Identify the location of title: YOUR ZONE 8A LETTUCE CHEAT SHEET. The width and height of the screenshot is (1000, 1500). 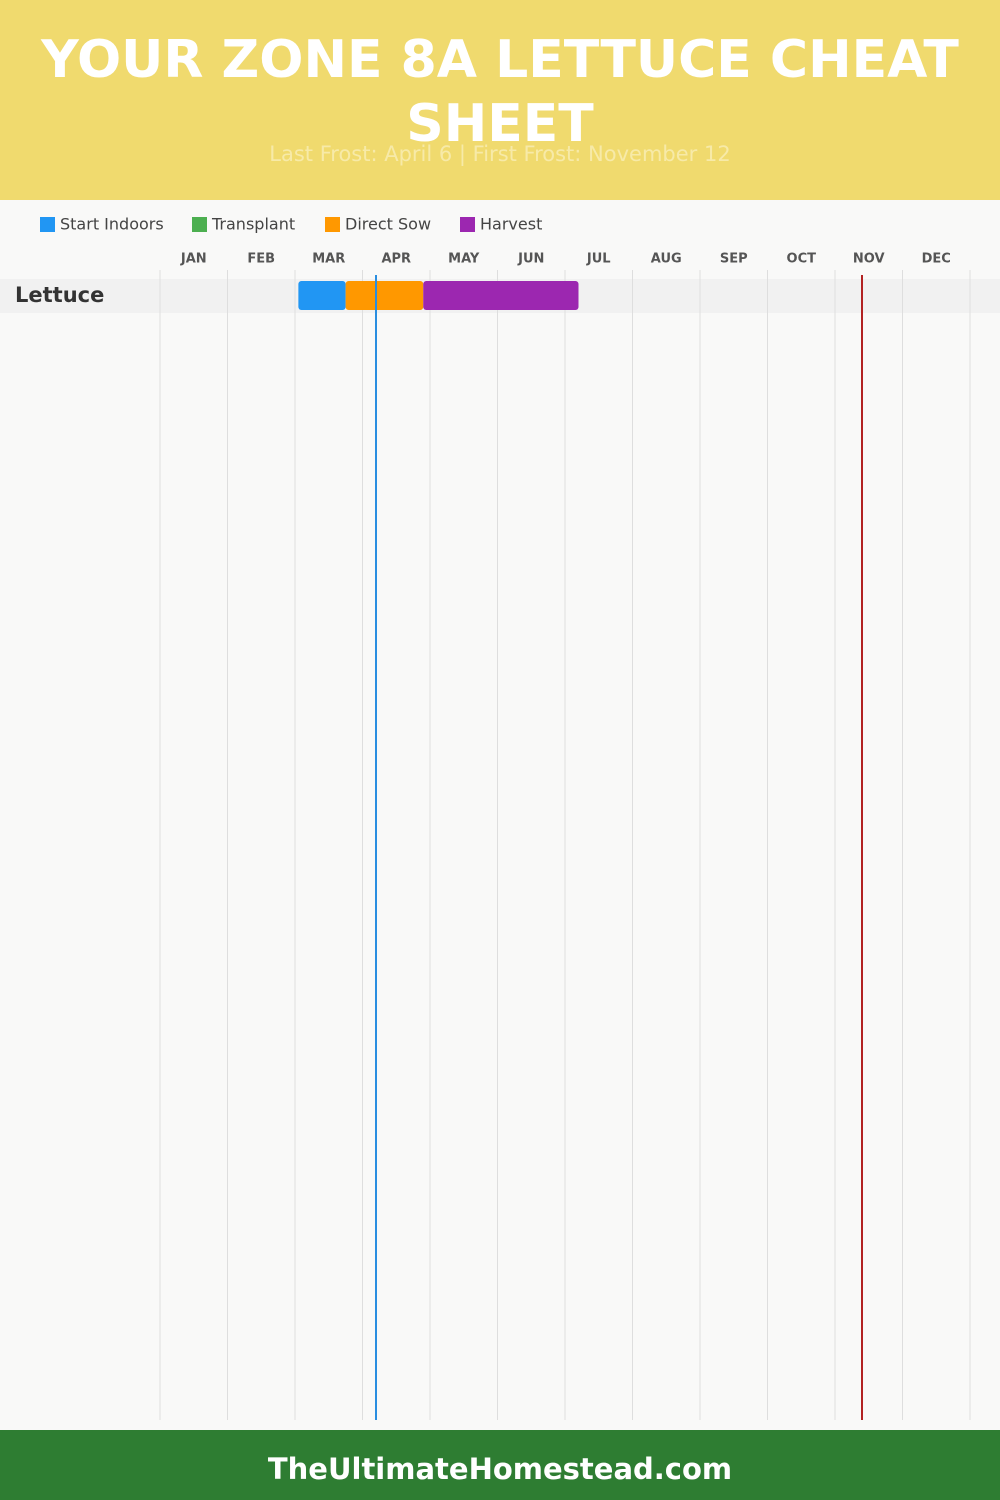
(499, 92).